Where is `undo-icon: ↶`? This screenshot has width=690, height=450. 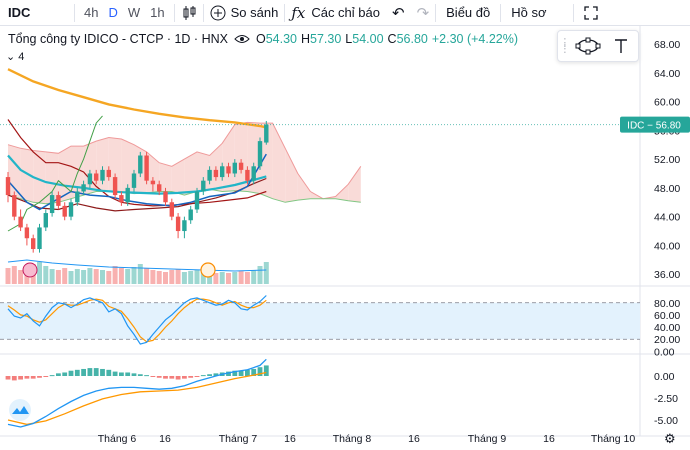 undo-icon: ↶ is located at coordinates (398, 13).